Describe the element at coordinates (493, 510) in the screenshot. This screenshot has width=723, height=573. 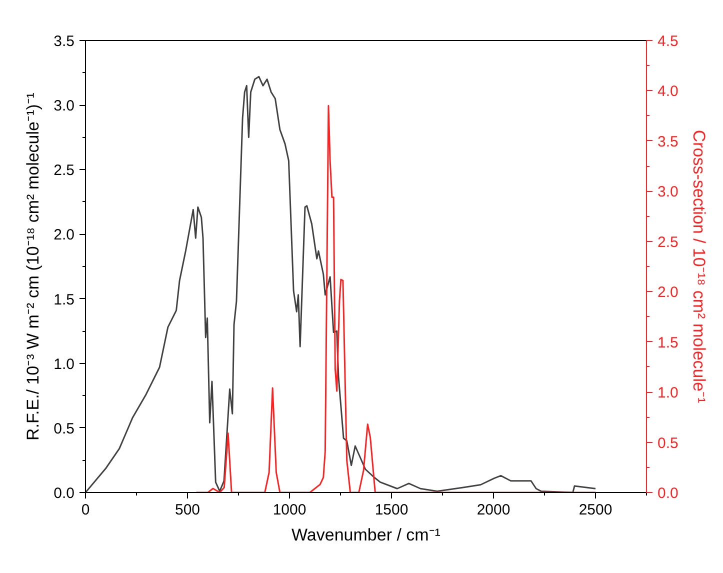
I see `x-tick-label: 2000` at that location.